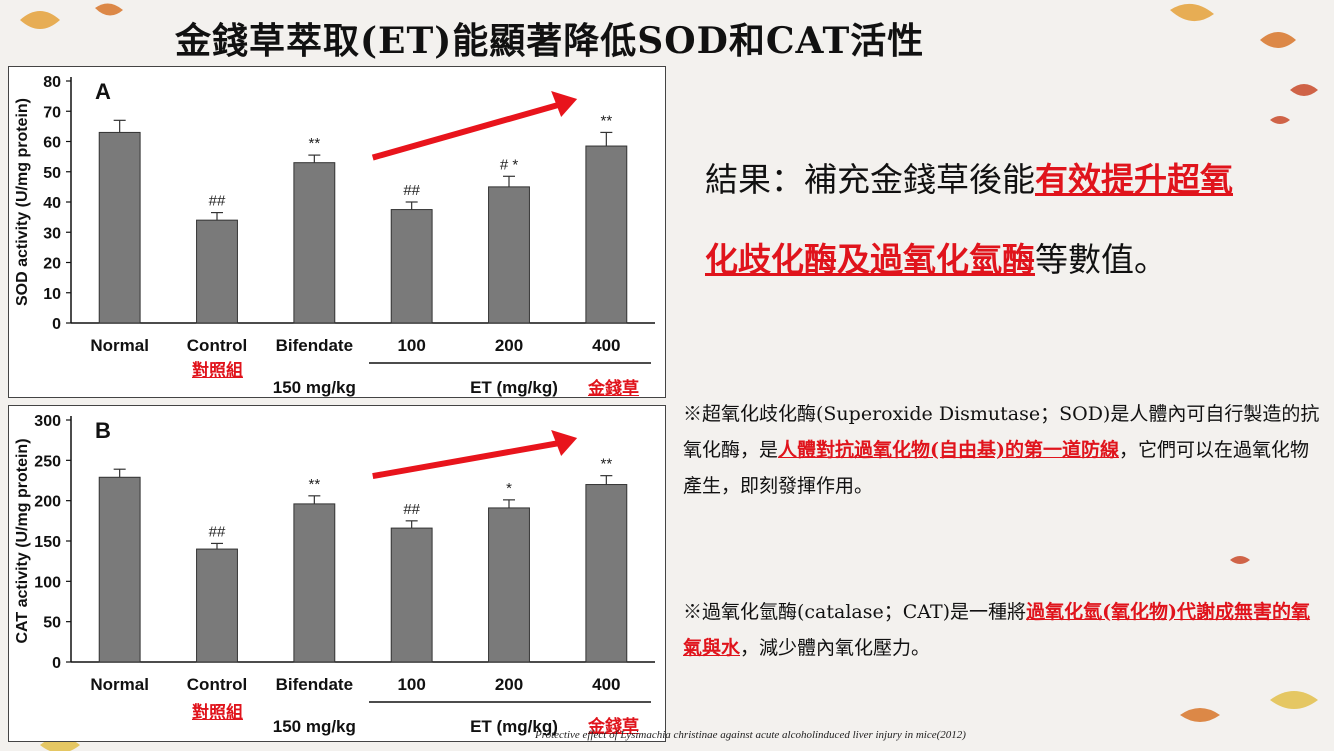 The width and height of the screenshot is (1334, 751). What do you see at coordinates (52, 82) in the screenshot?
I see `y-tick-label: 80` at bounding box center [52, 82].